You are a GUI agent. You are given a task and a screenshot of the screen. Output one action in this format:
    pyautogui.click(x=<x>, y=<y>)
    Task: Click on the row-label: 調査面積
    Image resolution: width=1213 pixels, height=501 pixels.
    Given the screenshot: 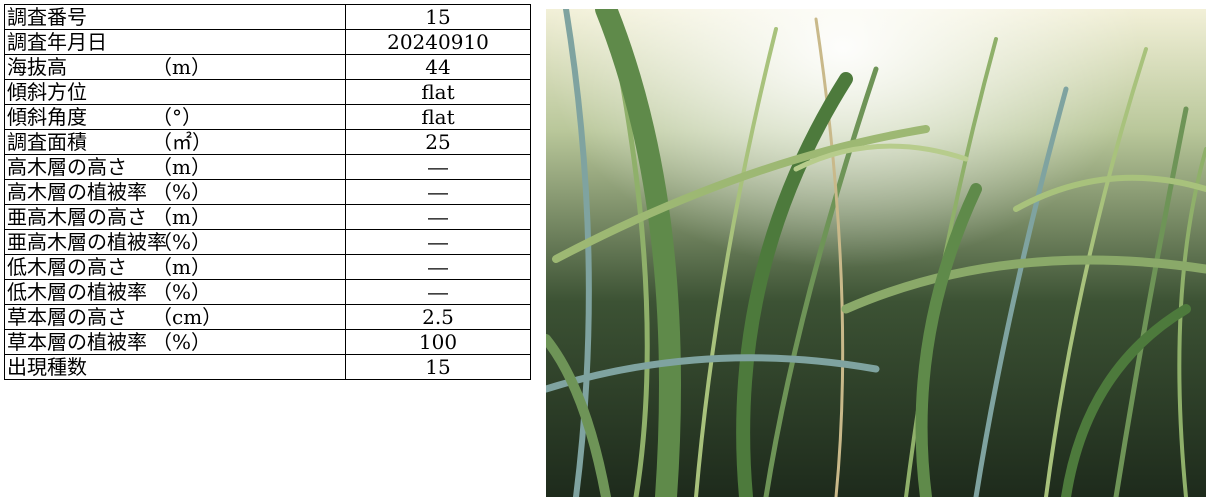 What is the action you would take?
    pyautogui.click(x=47, y=142)
    